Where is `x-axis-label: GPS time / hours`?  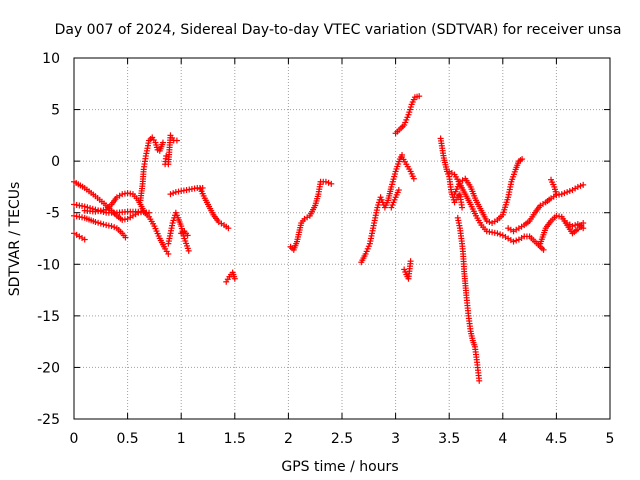 x-axis-label: GPS time / hours is located at coordinates (339, 467).